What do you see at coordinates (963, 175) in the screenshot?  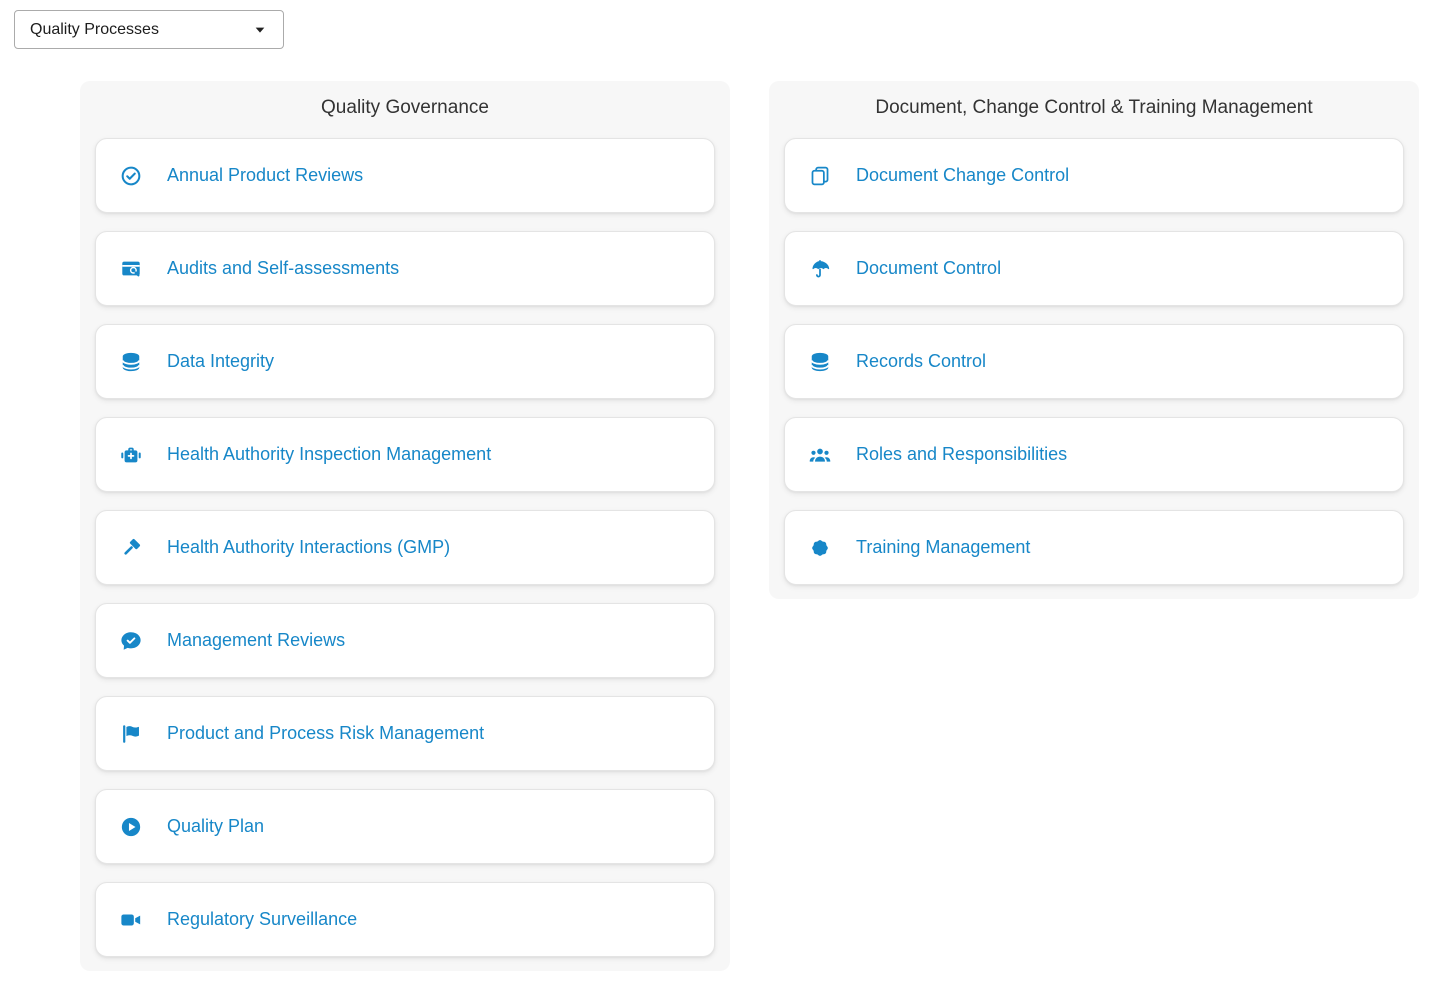 I see `process-card-label: Document Change Control` at bounding box center [963, 175].